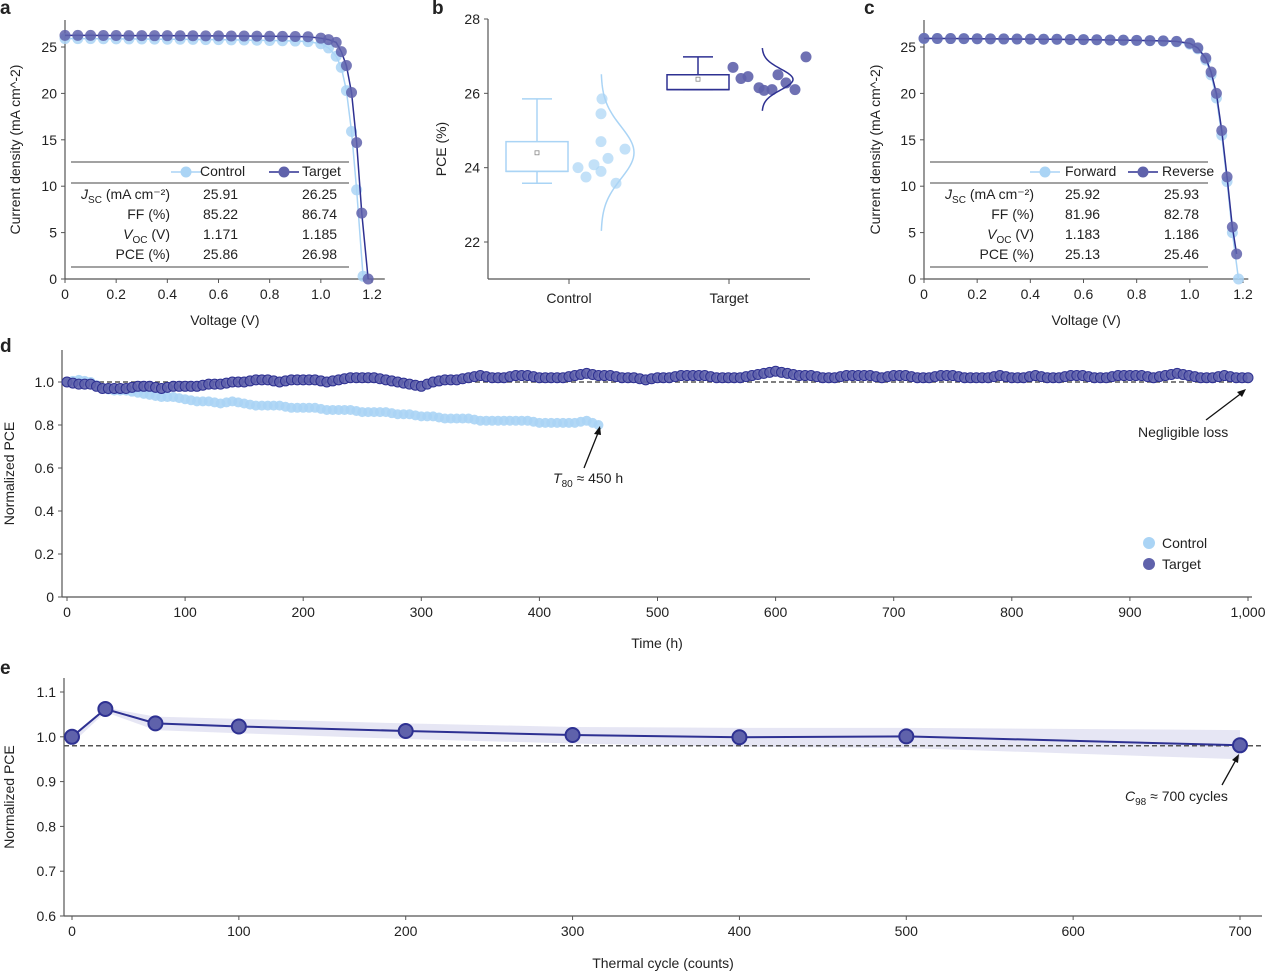 Image resolution: width=1267 pixels, height=972 pixels. What do you see at coordinates (1012, 612) in the screenshot?
I see `x-tick-label: 800` at bounding box center [1012, 612].